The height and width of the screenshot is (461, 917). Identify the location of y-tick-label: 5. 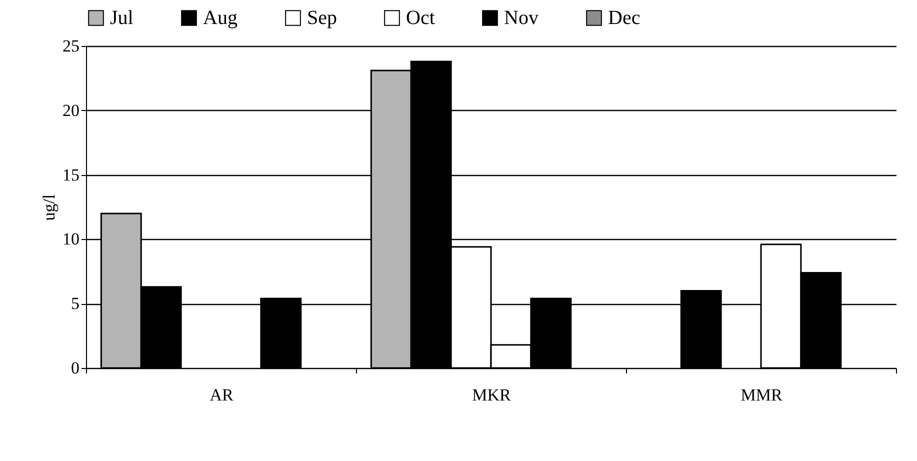
(75, 304).